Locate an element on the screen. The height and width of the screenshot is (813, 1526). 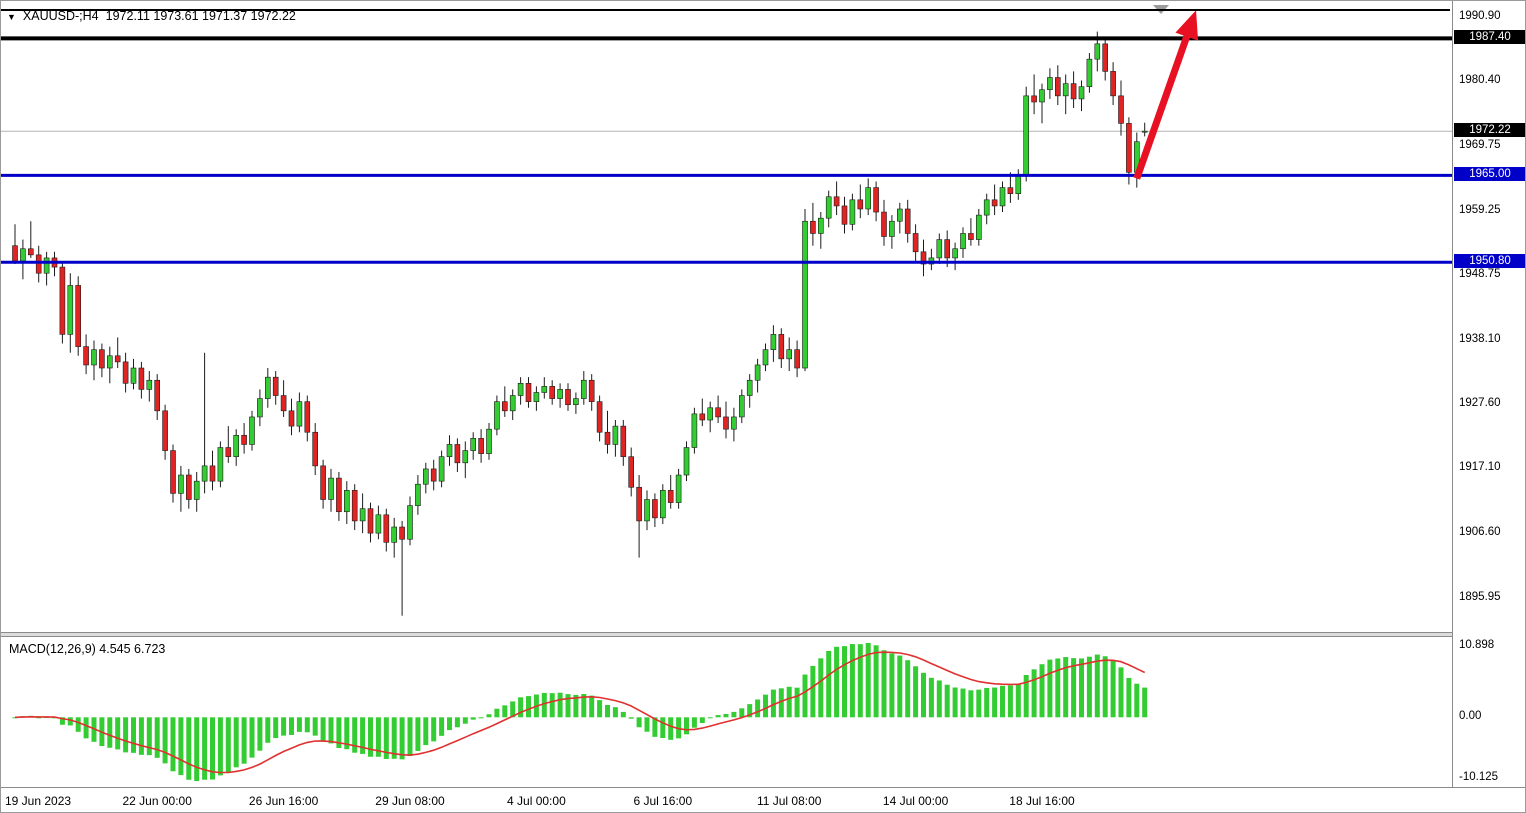
macd-axis-label: 0.00 is located at coordinates (1470, 716).